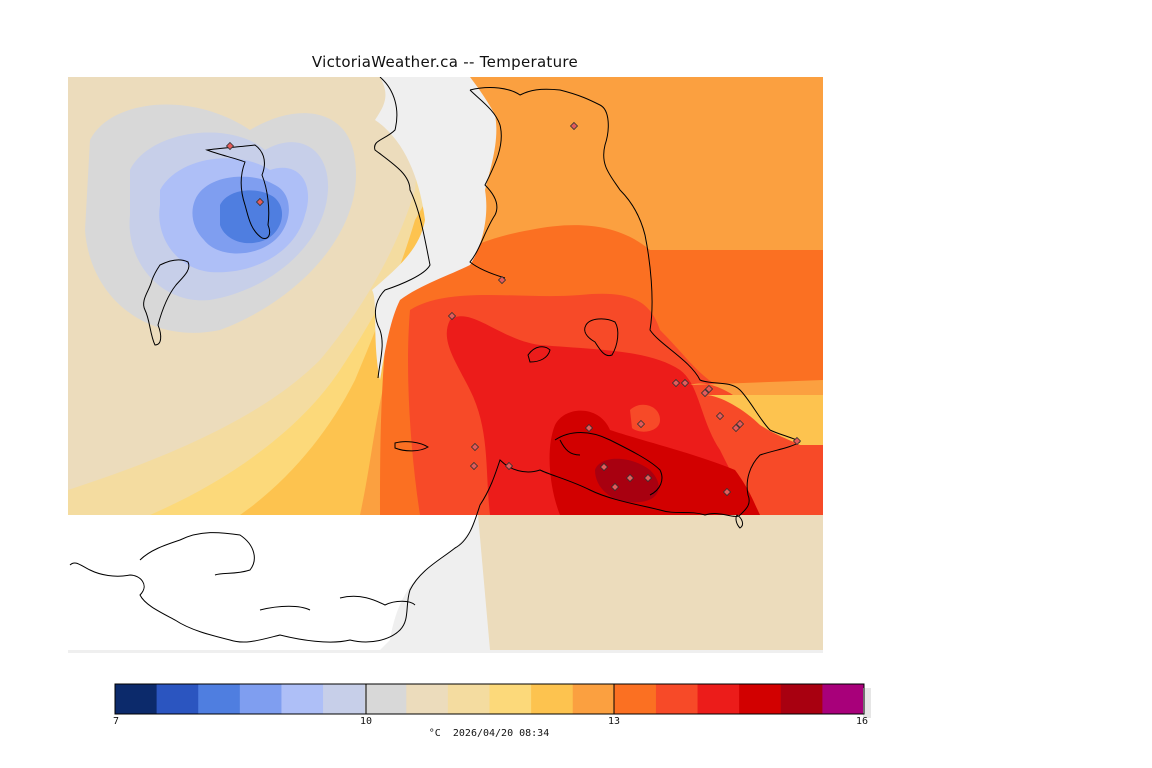 This screenshot has width=1152, height=768. Describe the element at coordinates (862, 721) in the screenshot. I see `legend-tick-16: 16` at that location.